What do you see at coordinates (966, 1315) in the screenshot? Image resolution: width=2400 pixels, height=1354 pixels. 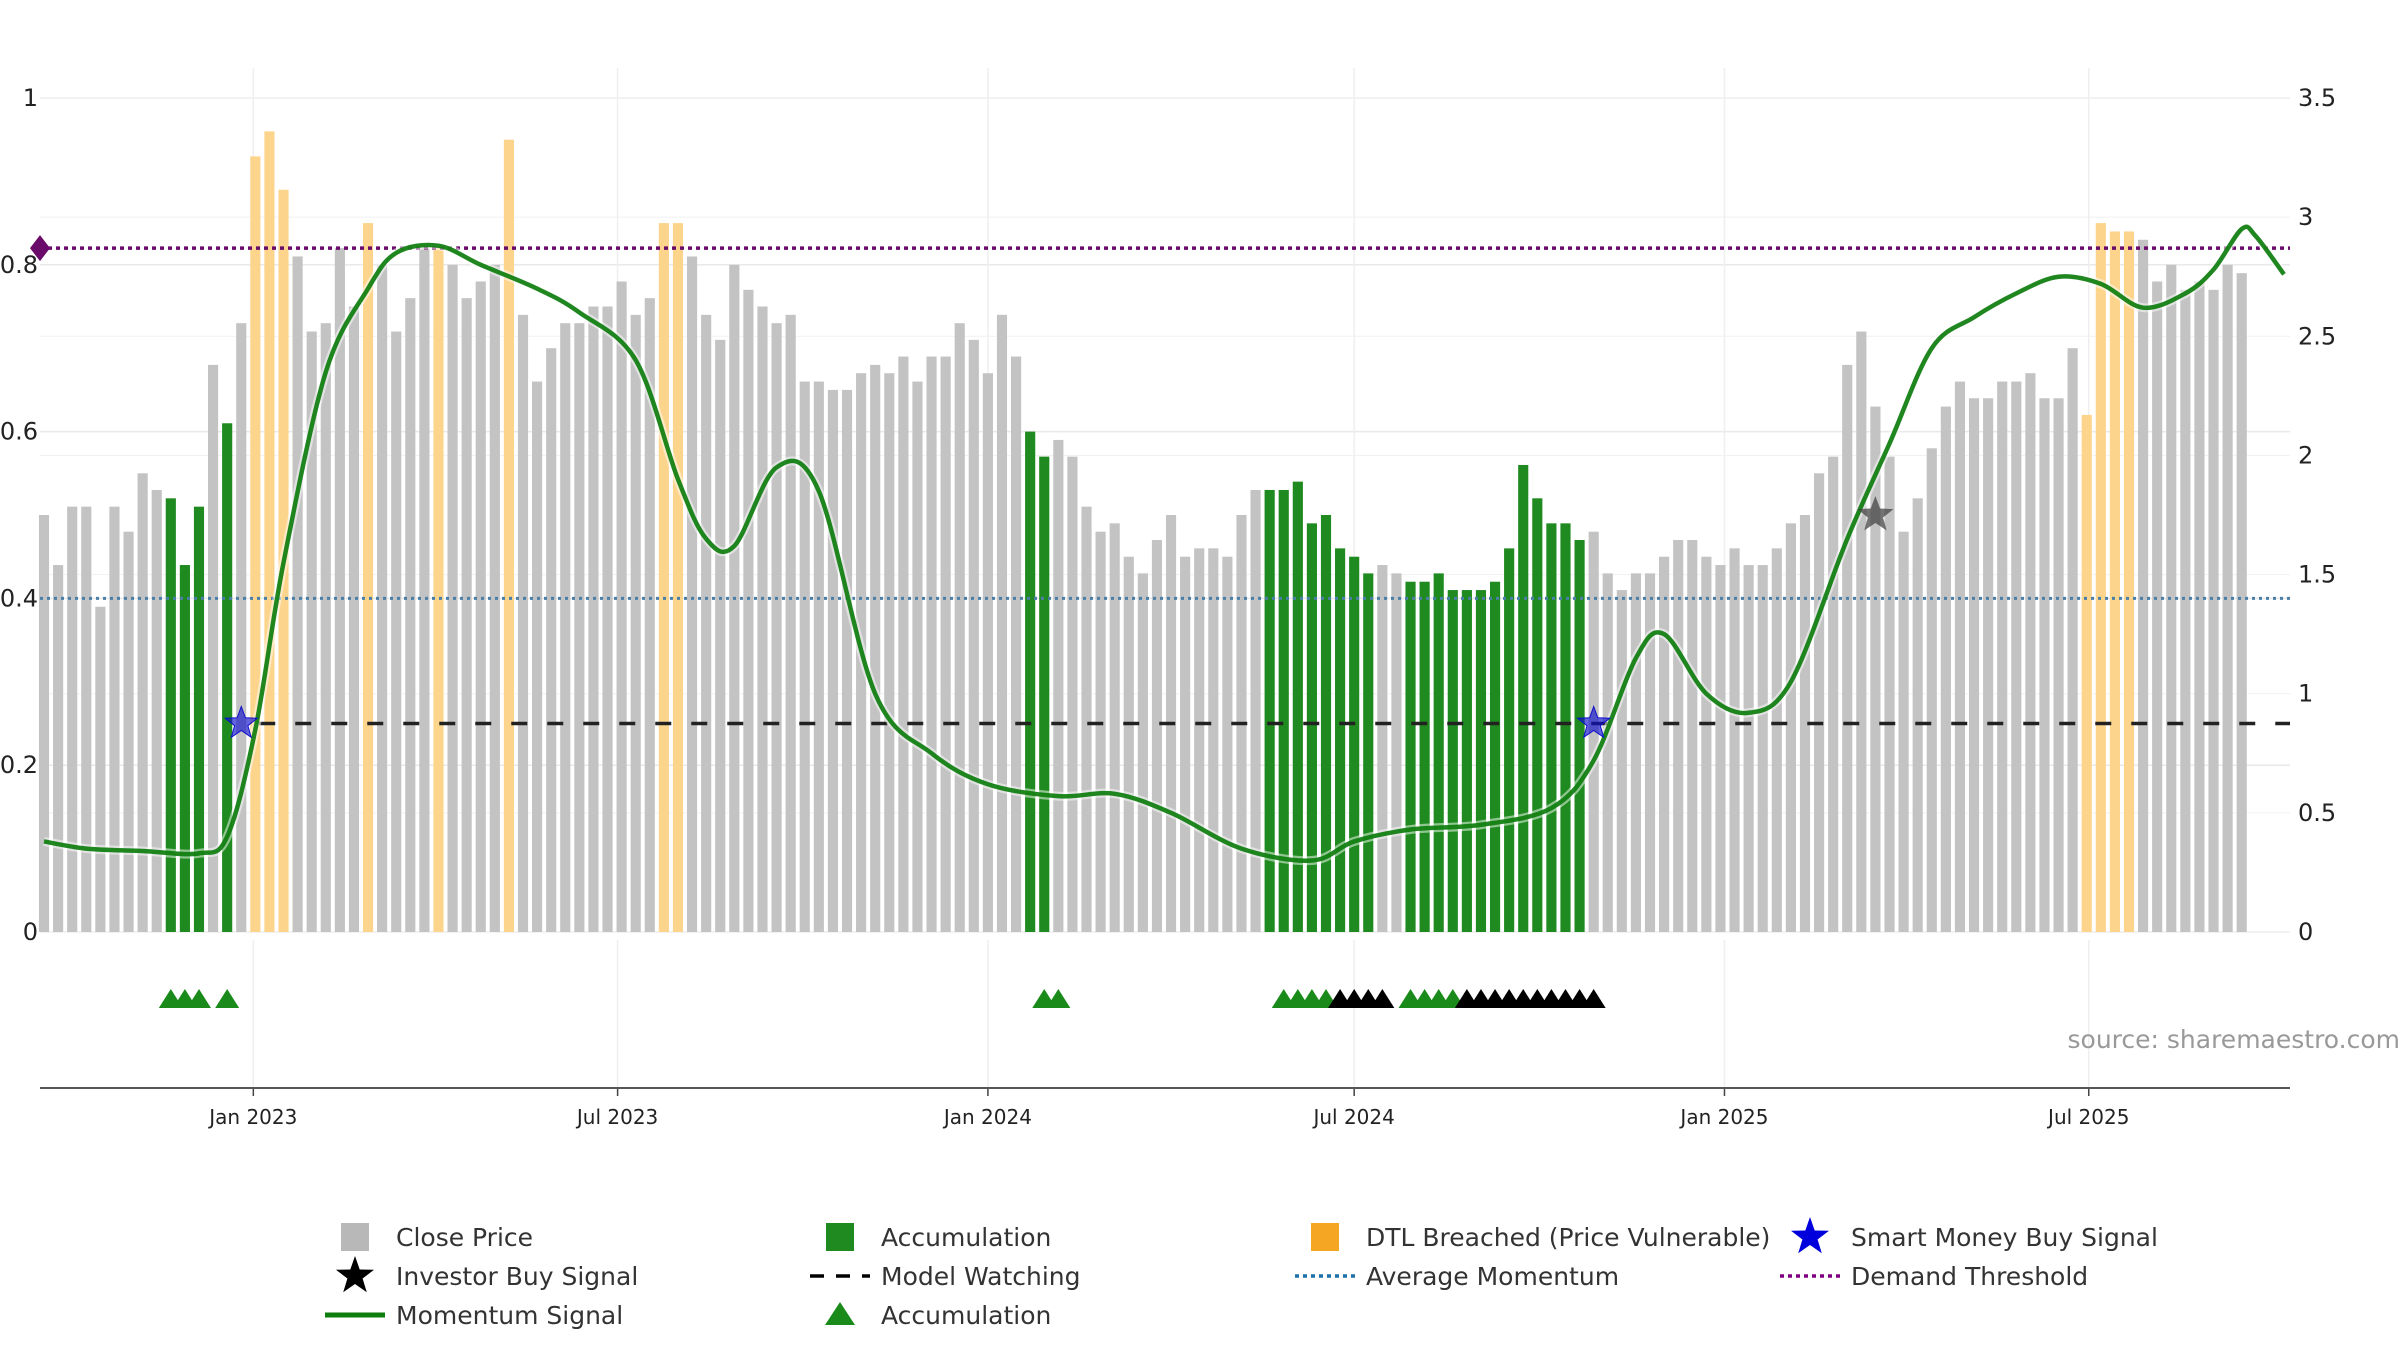 I see `legend-label: Accumulation` at bounding box center [966, 1315].